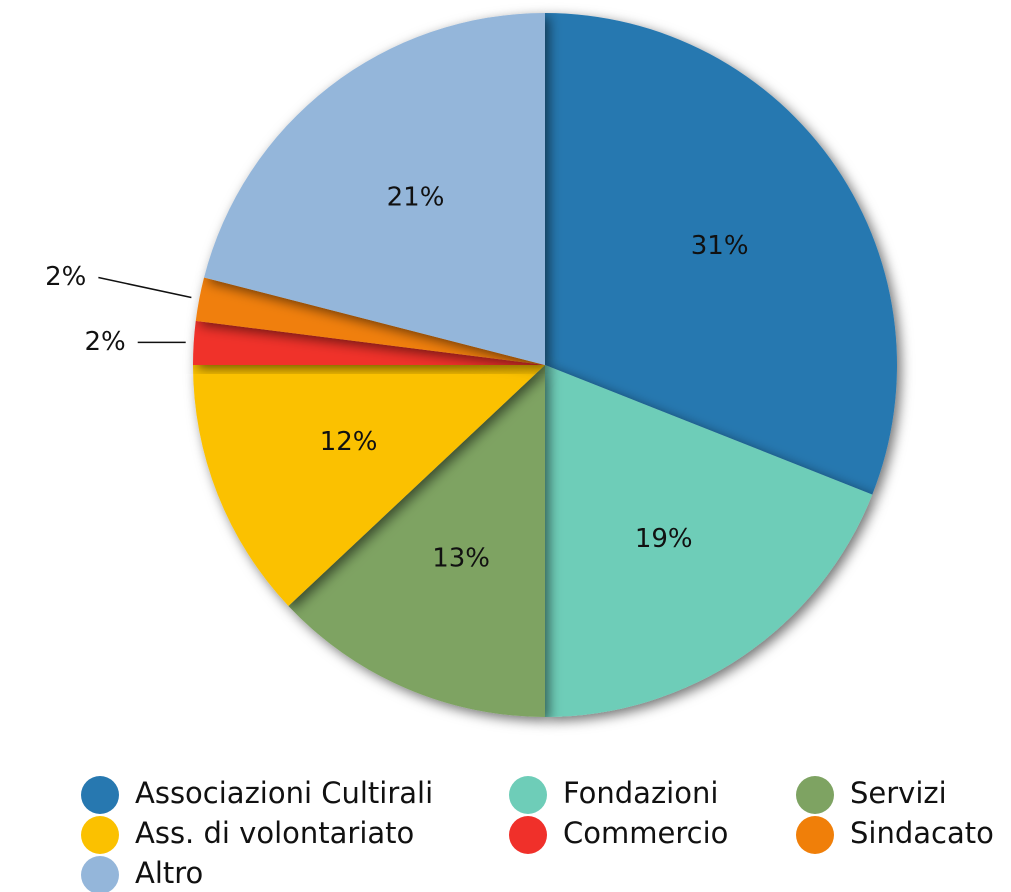  I want to click on legend-label: Associazioni Cultirali, so click(284, 793).